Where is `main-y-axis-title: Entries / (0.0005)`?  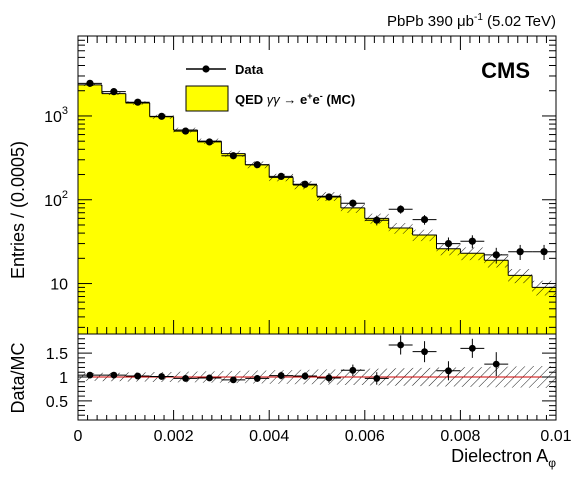
main-y-axis-title: Entries / (0.0005) is located at coordinates (18, 210).